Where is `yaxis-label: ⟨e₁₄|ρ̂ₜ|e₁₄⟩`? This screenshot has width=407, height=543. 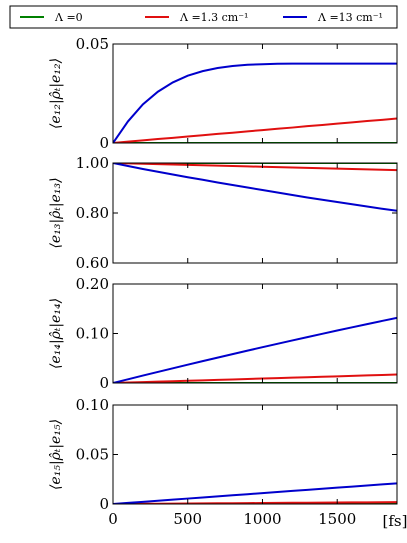 yaxis-label: ⟨e₁₄|ρ̂ₜ|e₁₄⟩ is located at coordinates (56, 333).